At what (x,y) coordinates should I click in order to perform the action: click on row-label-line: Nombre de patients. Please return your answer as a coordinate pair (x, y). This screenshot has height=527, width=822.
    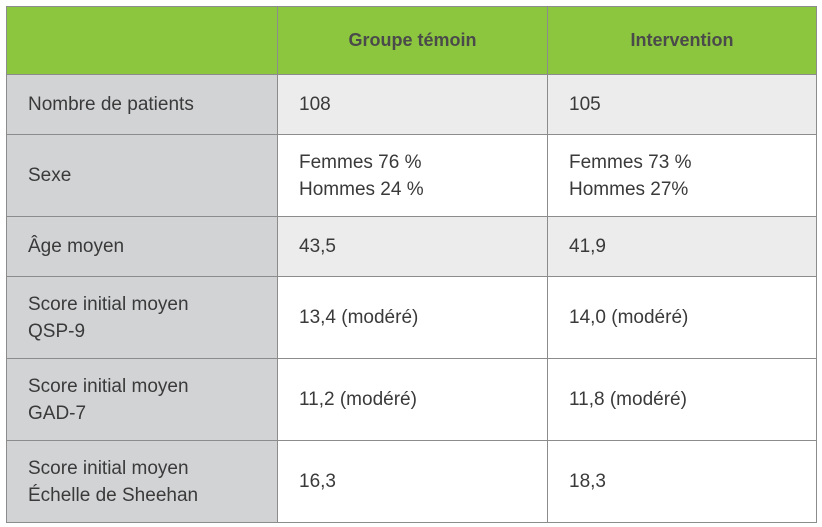
    Looking at the image, I should click on (111, 104).